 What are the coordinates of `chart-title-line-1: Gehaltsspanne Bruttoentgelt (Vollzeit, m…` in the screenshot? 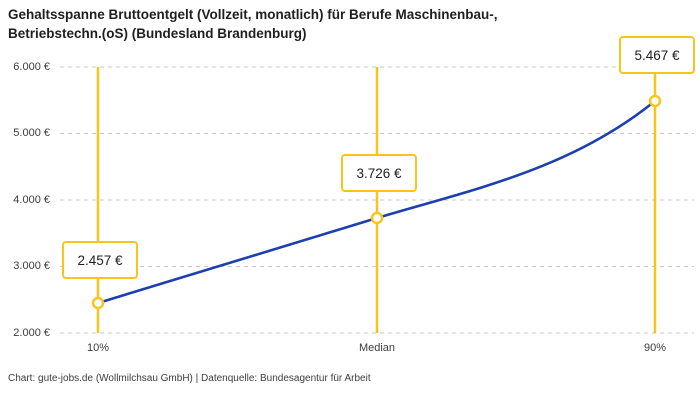 It's located at (253, 14).